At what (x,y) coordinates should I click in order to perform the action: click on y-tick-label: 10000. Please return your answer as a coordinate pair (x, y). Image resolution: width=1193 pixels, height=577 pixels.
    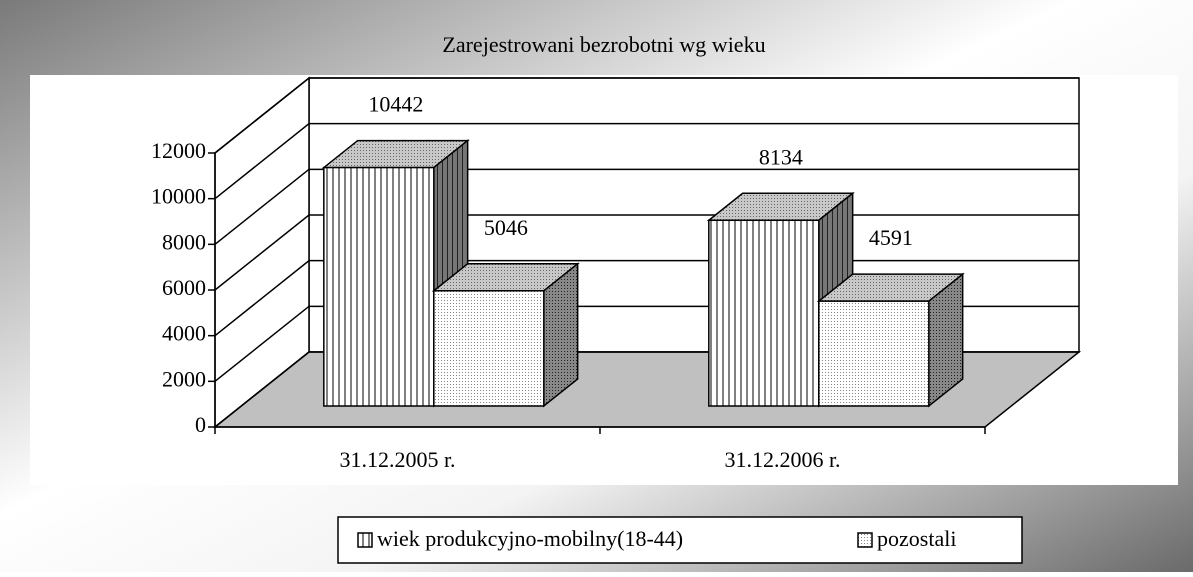
    Looking at the image, I should click on (178, 196).